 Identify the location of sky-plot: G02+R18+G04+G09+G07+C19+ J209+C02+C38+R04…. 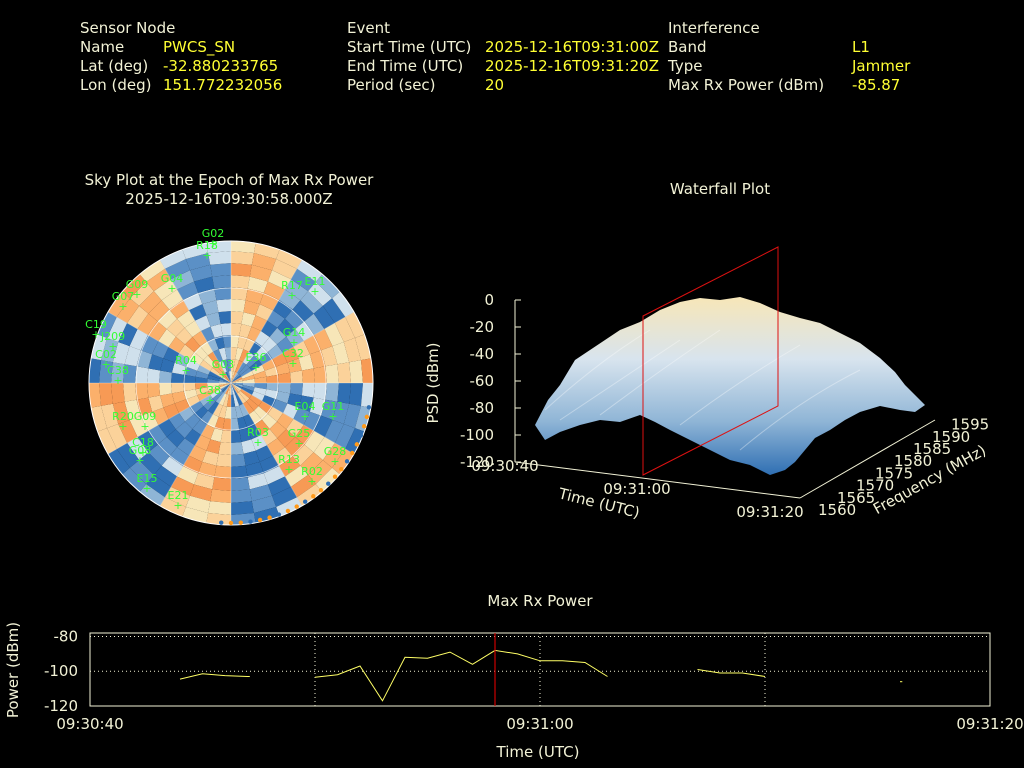
(229, 376).